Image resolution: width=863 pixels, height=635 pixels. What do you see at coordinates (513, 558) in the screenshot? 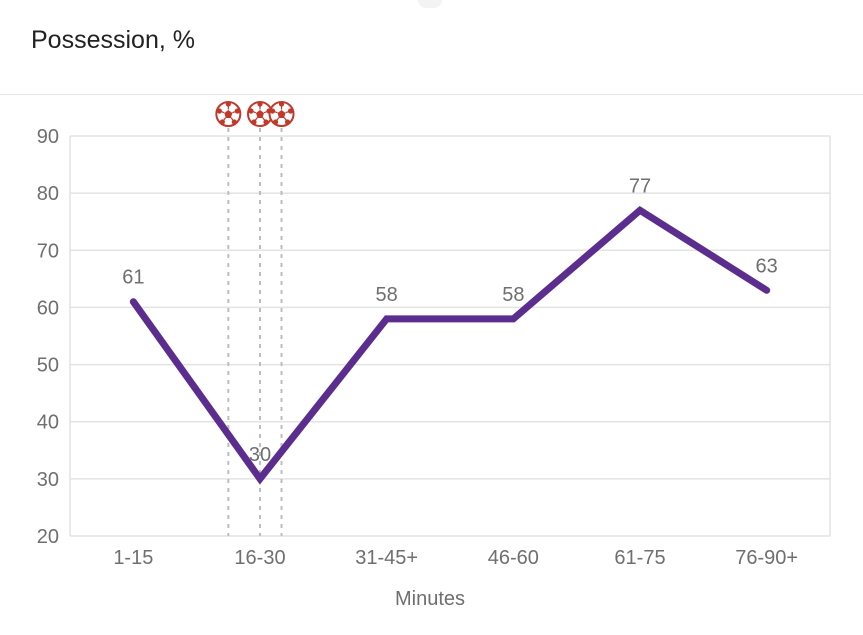
I see `x-tick-label: 46-60` at bounding box center [513, 558].